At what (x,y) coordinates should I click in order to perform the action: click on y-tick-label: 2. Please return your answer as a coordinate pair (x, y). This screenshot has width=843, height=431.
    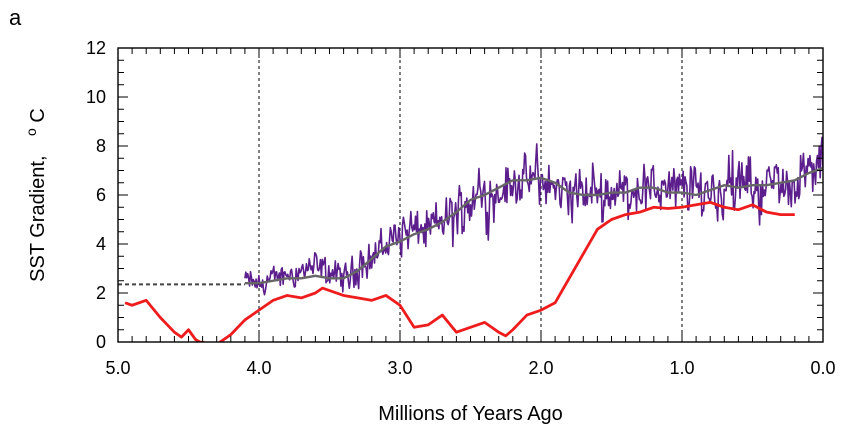
    Looking at the image, I should click on (101, 293).